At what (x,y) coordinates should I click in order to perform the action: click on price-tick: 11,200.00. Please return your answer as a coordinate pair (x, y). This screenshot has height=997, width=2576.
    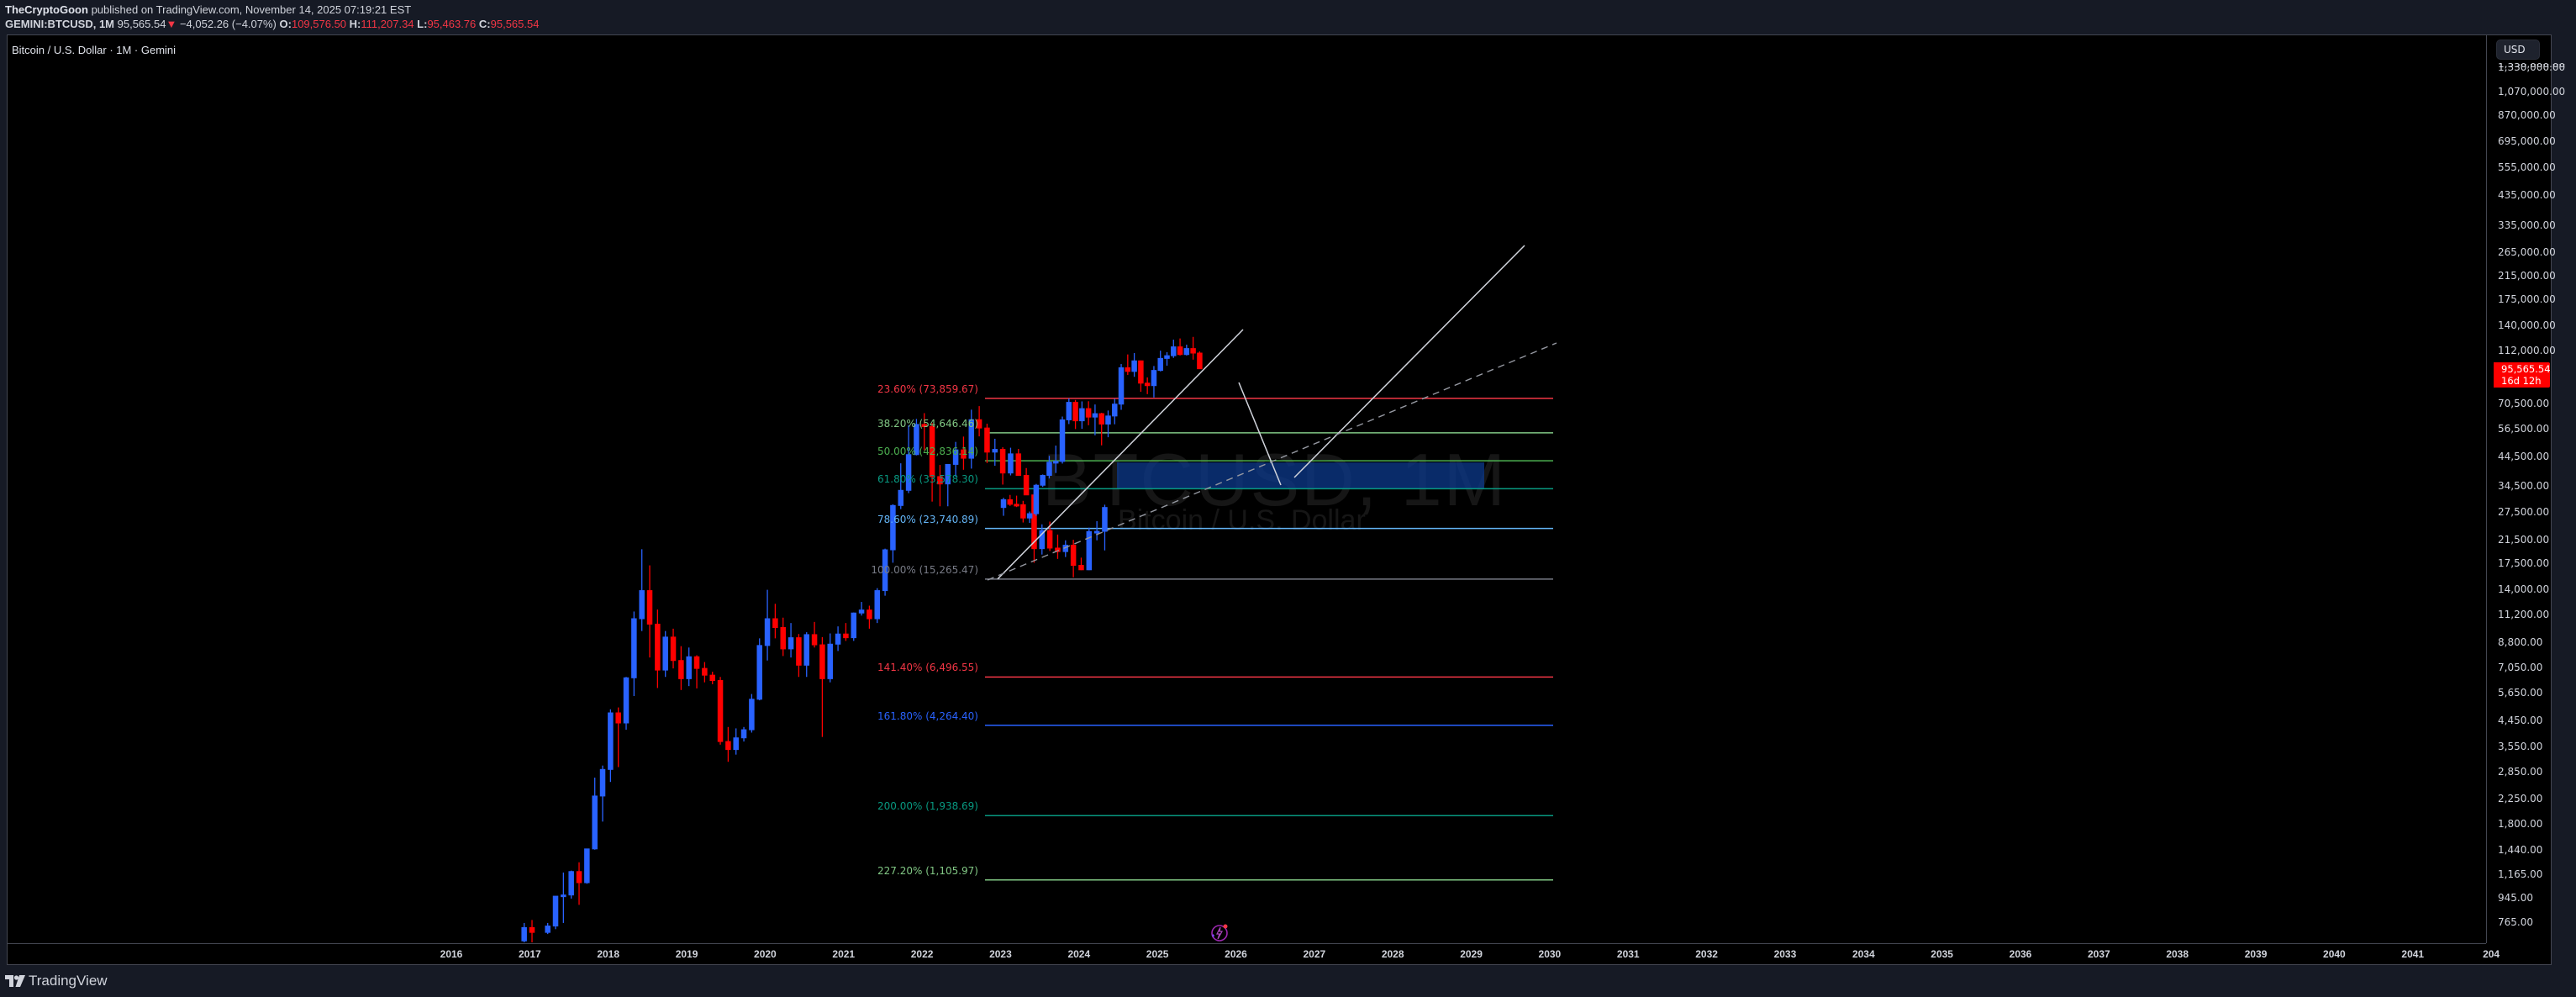
    Looking at the image, I should click on (2524, 615).